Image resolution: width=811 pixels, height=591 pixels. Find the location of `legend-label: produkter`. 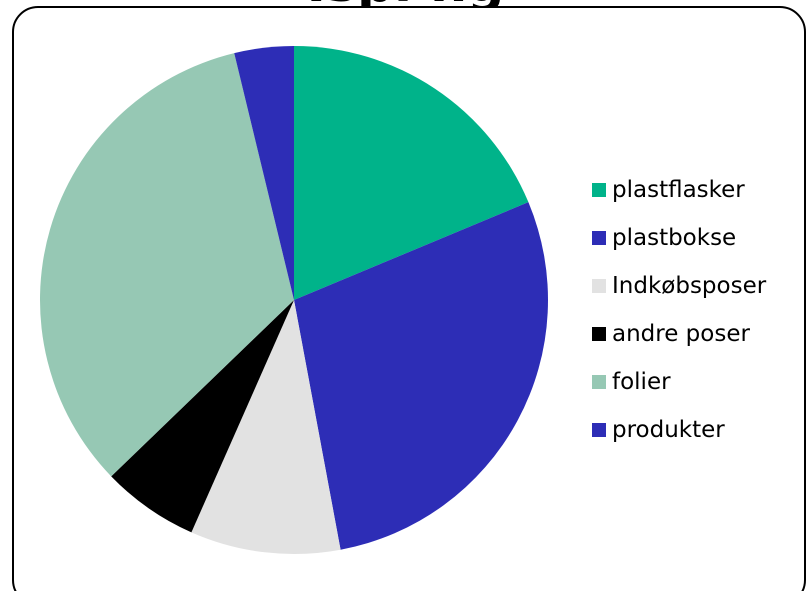

legend-label: produkter is located at coordinates (668, 430).